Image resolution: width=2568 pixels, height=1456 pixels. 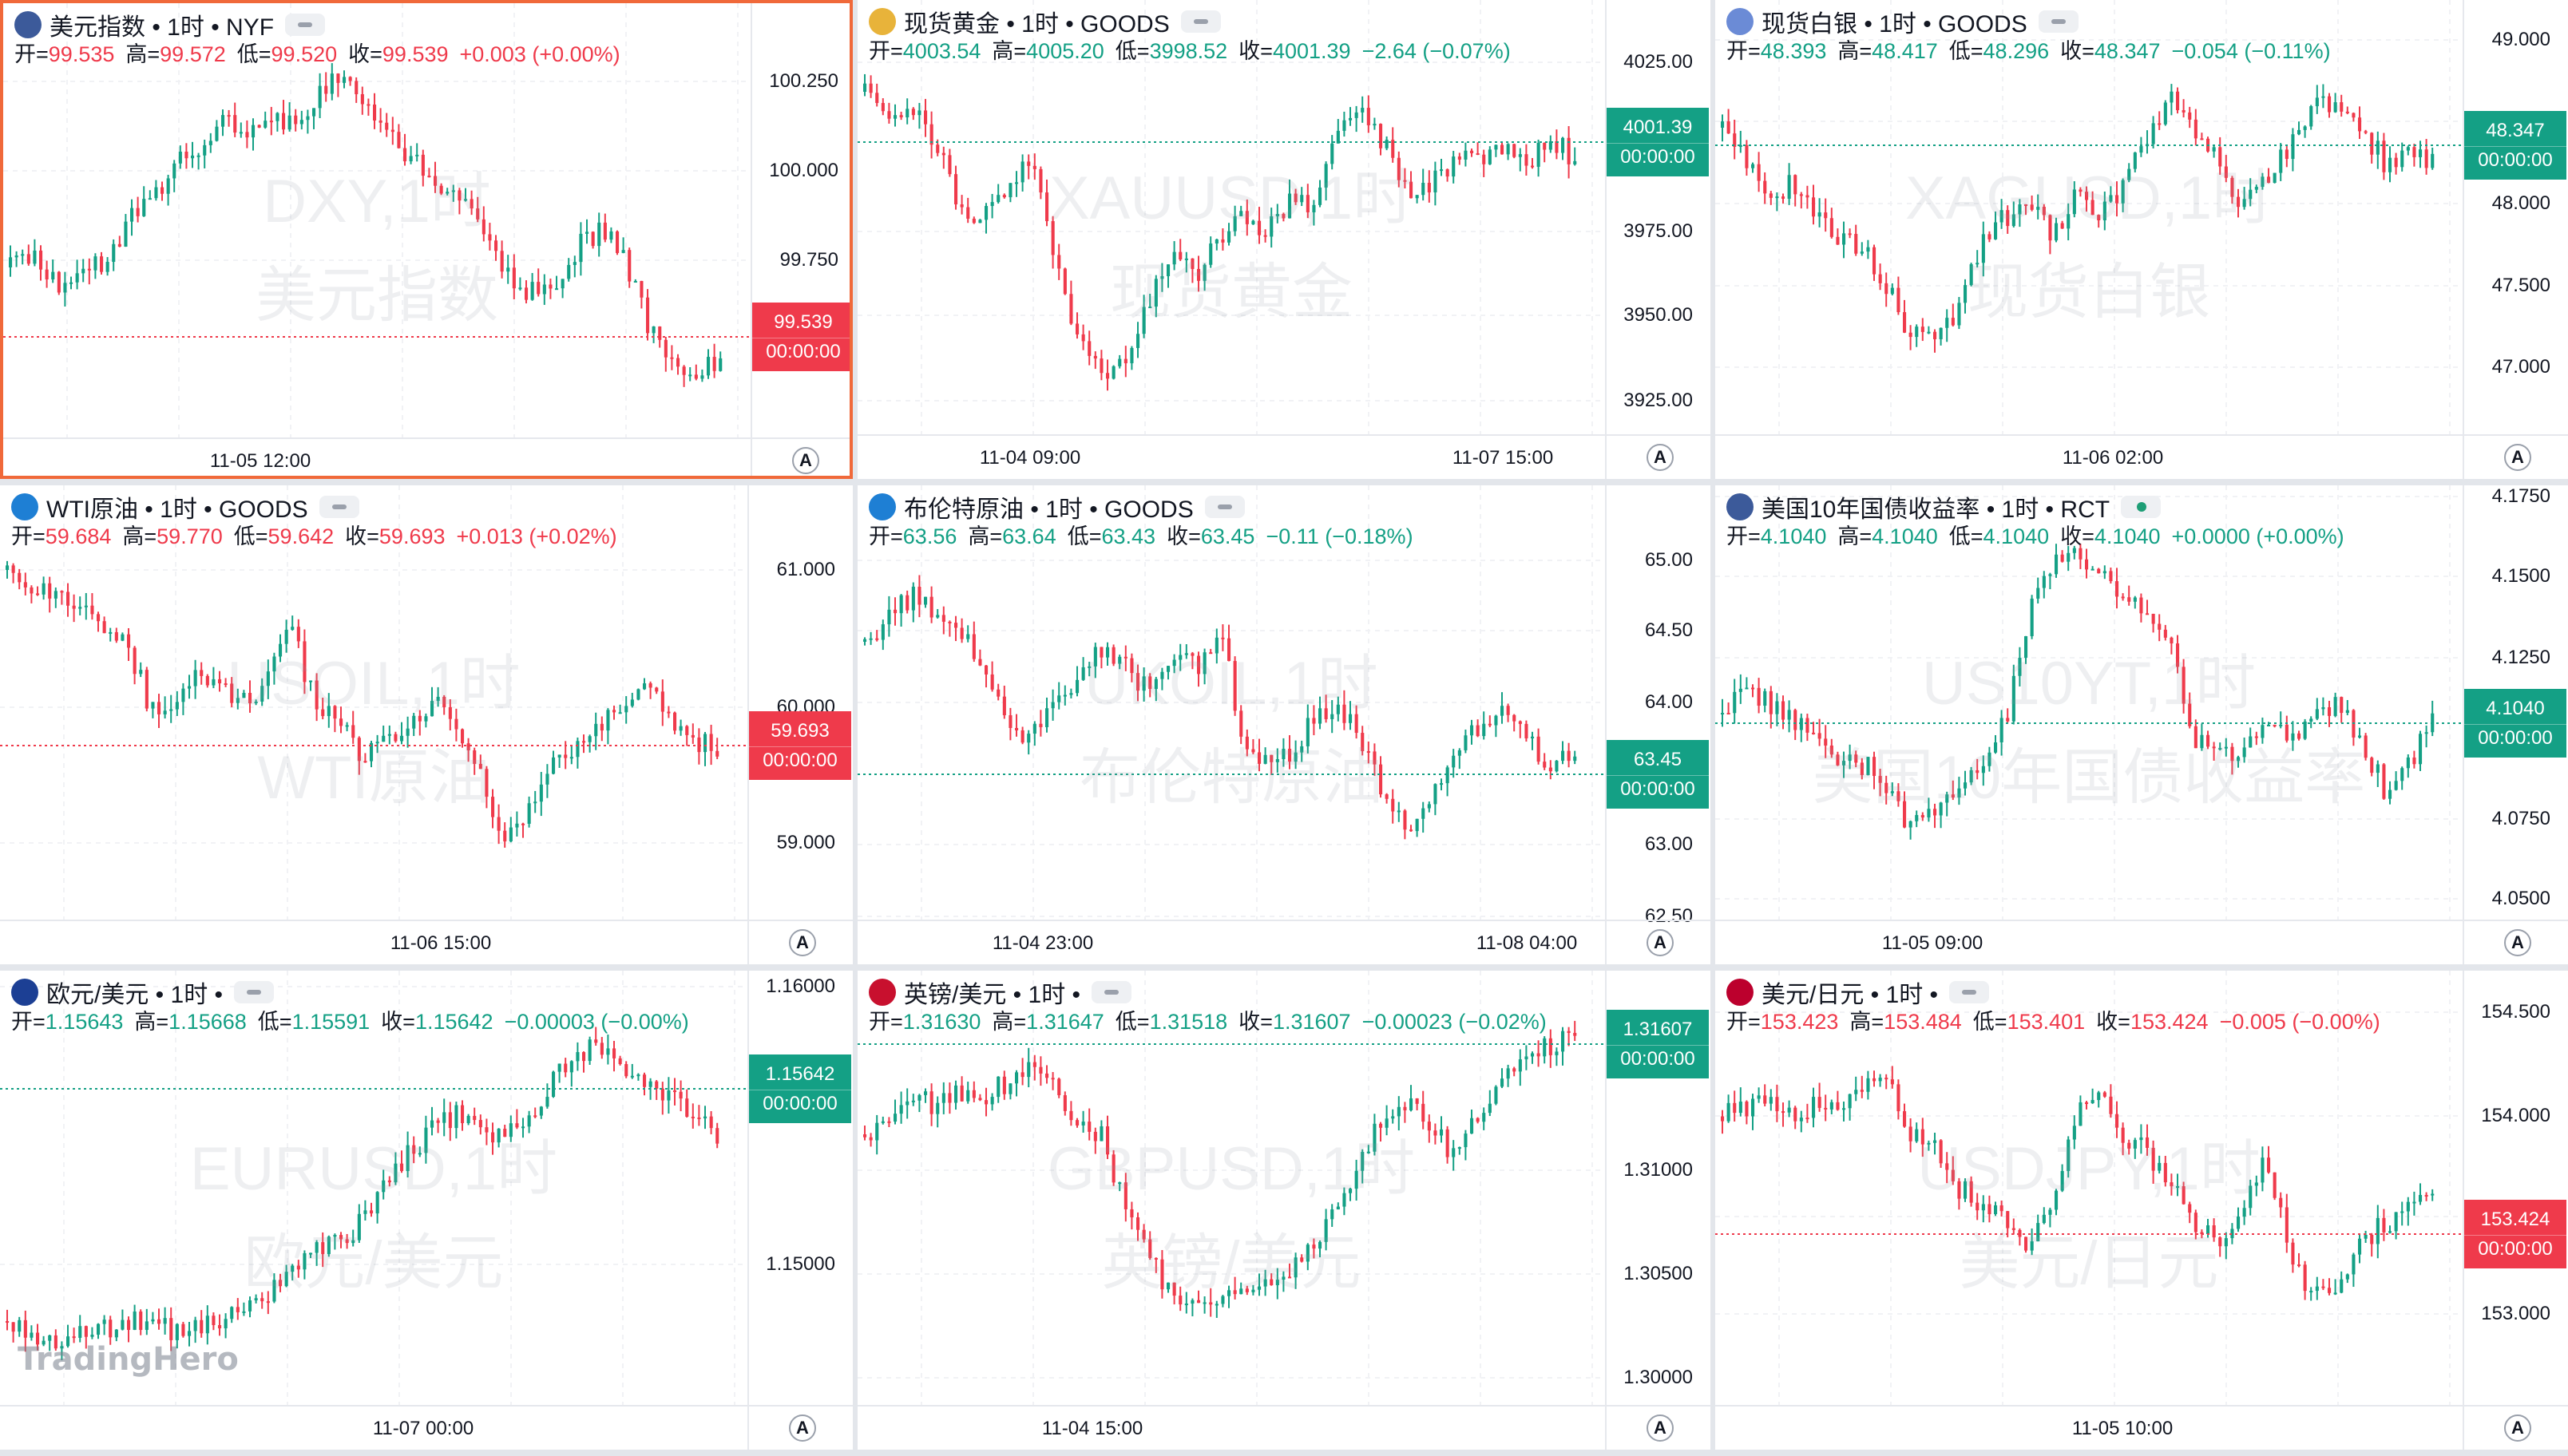 I want to click on symbol-title: 现货白银 • 1时 • GOODS, so click(x=1894, y=25).